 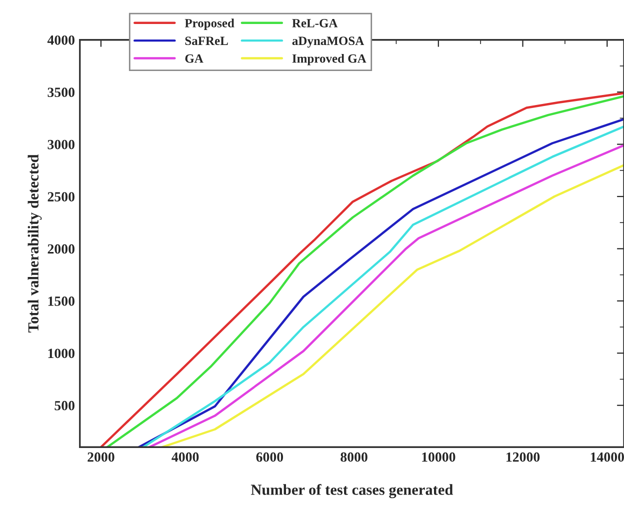 What do you see at coordinates (607, 457) in the screenshot?
I see `x-tick-label: 14000` at bounding box center [607, 457].